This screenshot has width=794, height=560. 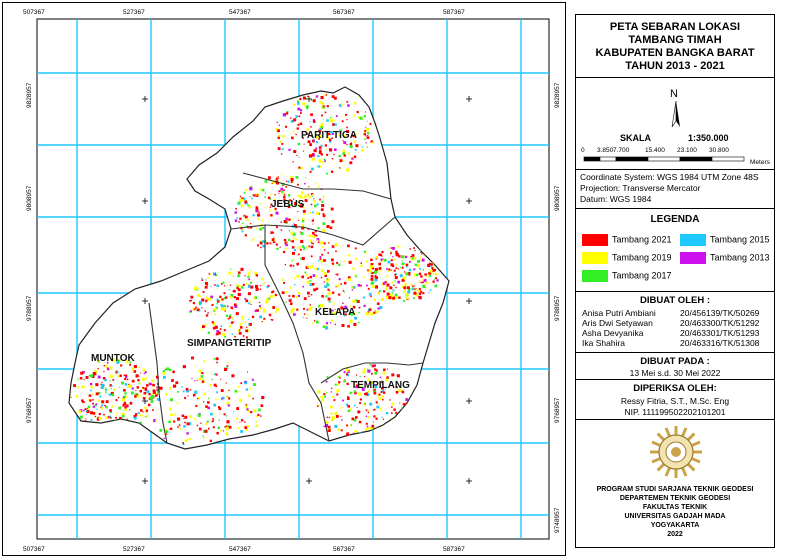 I want to click on boundary-kelapa-tempilang, so click(x=372, y=373).